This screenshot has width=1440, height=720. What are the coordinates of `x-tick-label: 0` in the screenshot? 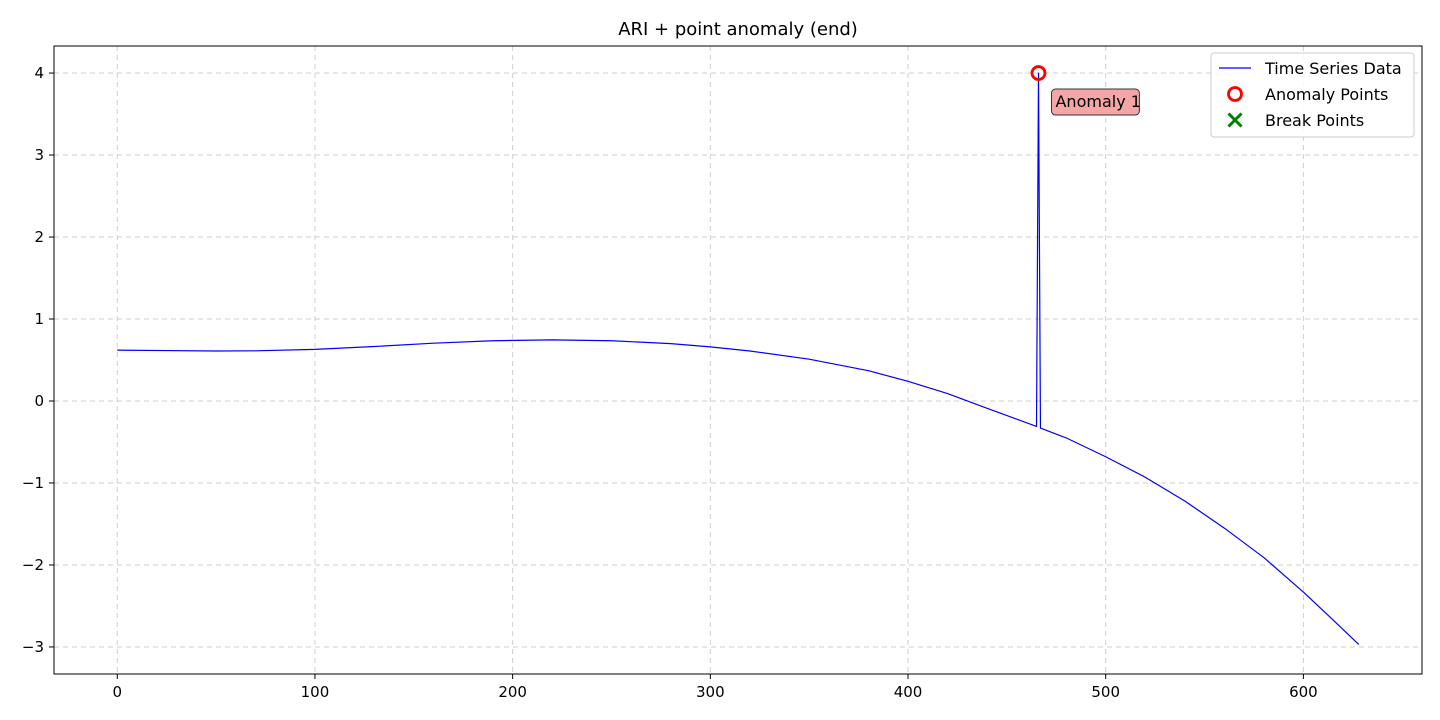 It's located at (117, 692).